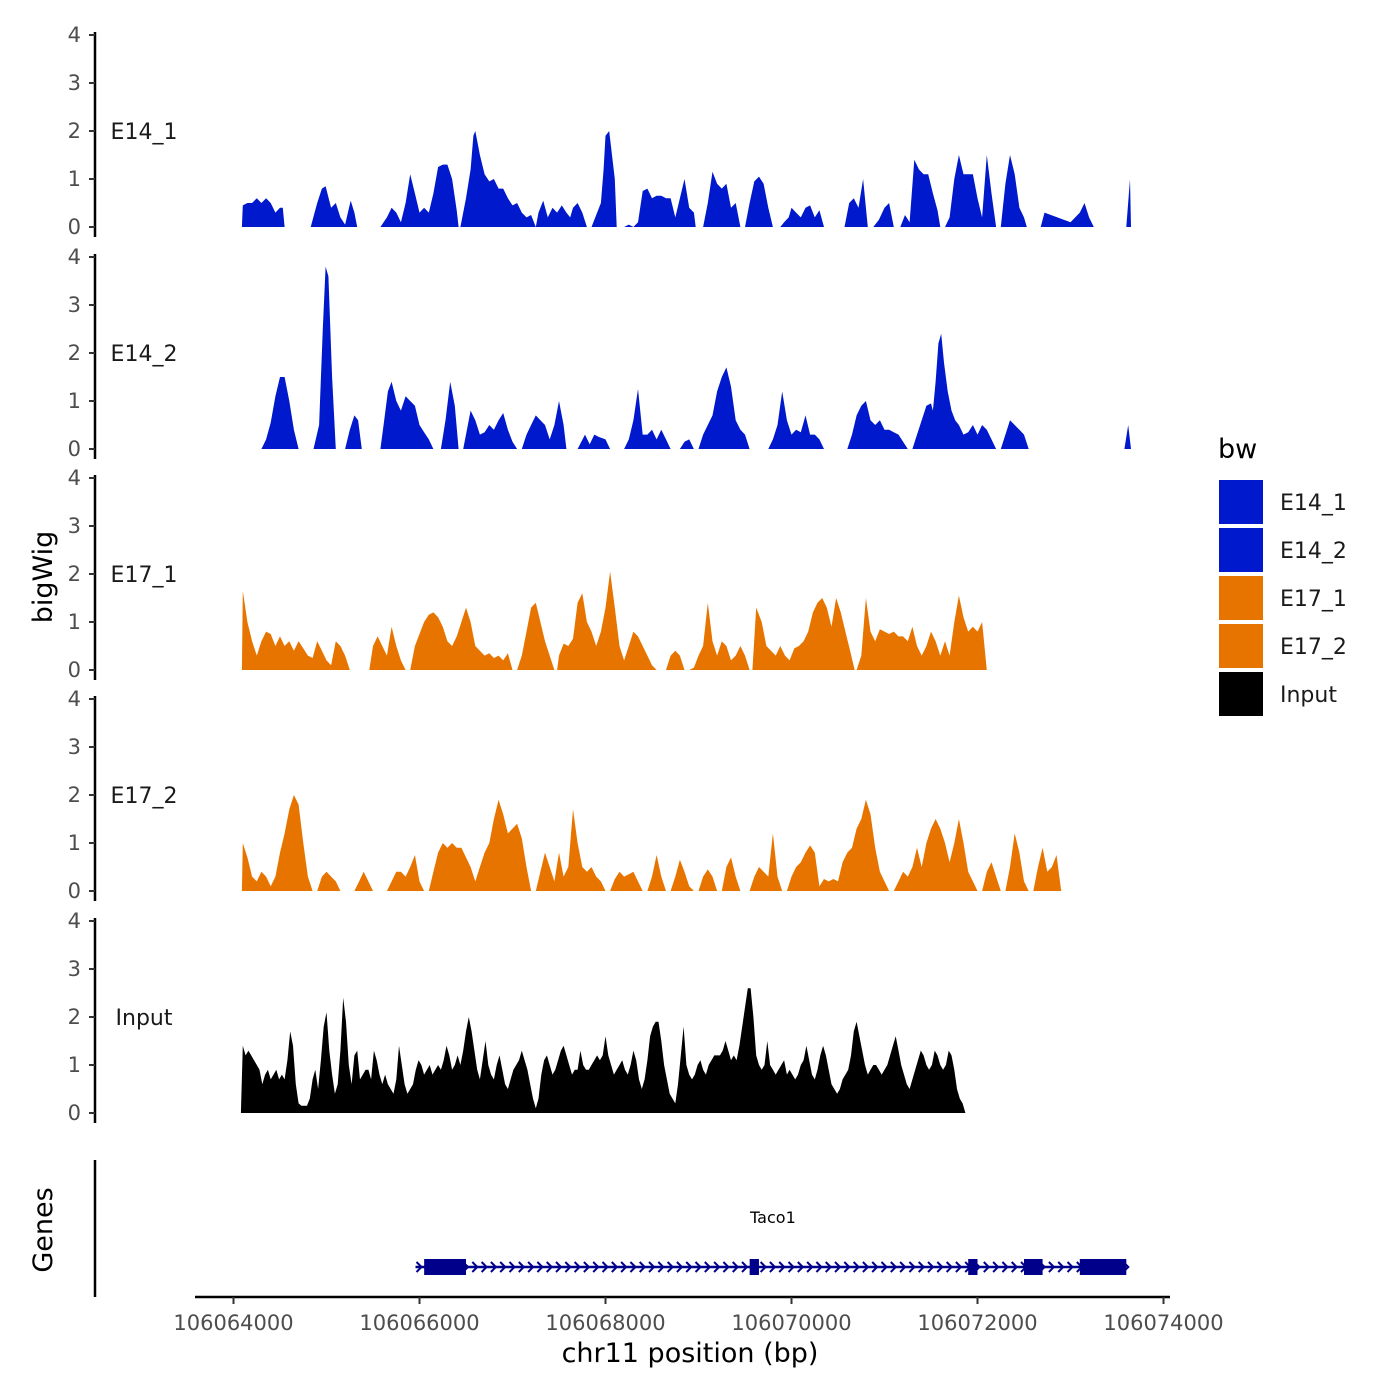  What do you see at coordinates (1283, 502) in the screenshot?
I see `legend-entry: E14_1` at bounding box center [1283, 502].